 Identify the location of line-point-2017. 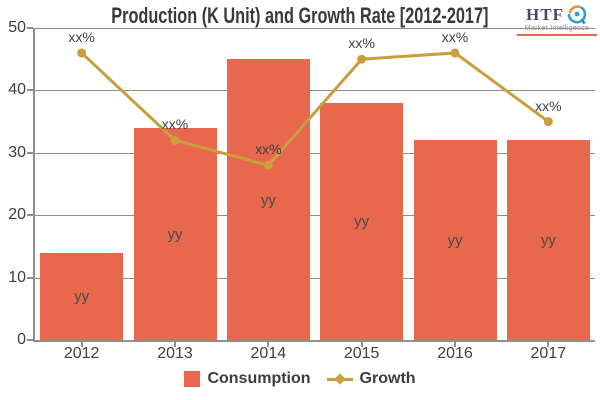
(548, 122).